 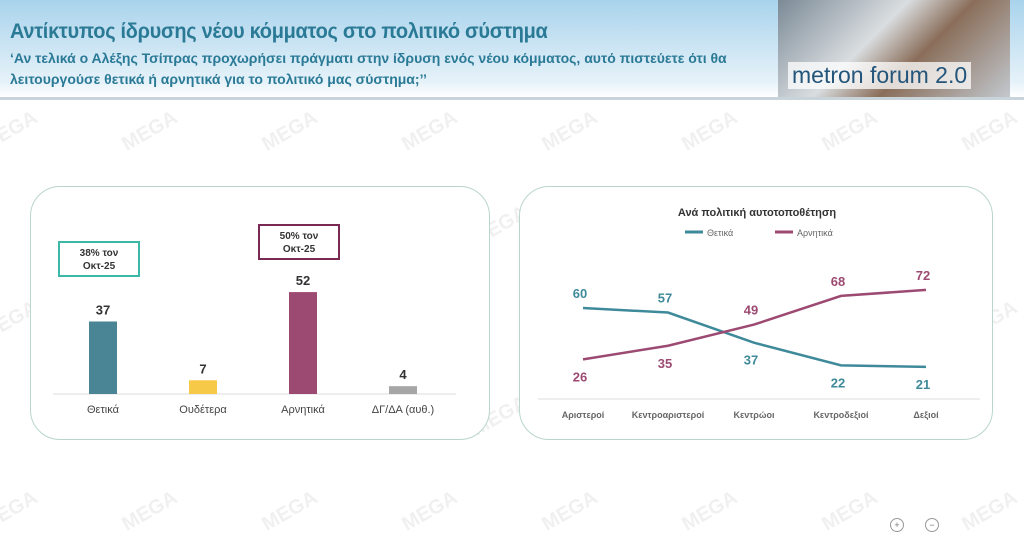 I want to click on data-label: 7, so click(x=202, y=368).